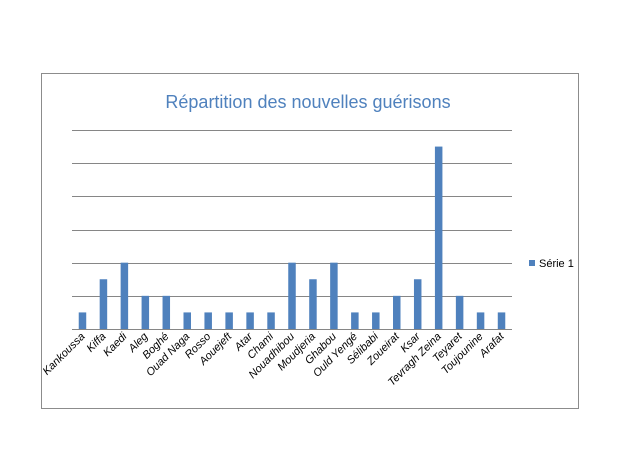 This screenshot has height=465, width=620. Describe the element at coordinates (532, 263) in the screenshot. I see `legend-swatch` at that location.